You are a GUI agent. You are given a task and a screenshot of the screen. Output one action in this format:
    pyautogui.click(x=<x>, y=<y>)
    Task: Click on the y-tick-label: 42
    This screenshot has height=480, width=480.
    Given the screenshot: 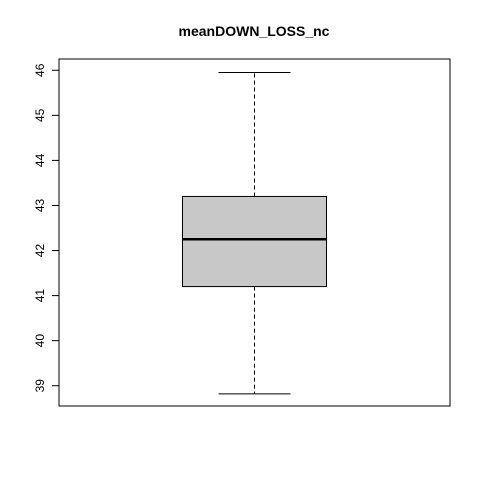 What is the action you would take?
    pyautogui.click(x=40, y=251)
    